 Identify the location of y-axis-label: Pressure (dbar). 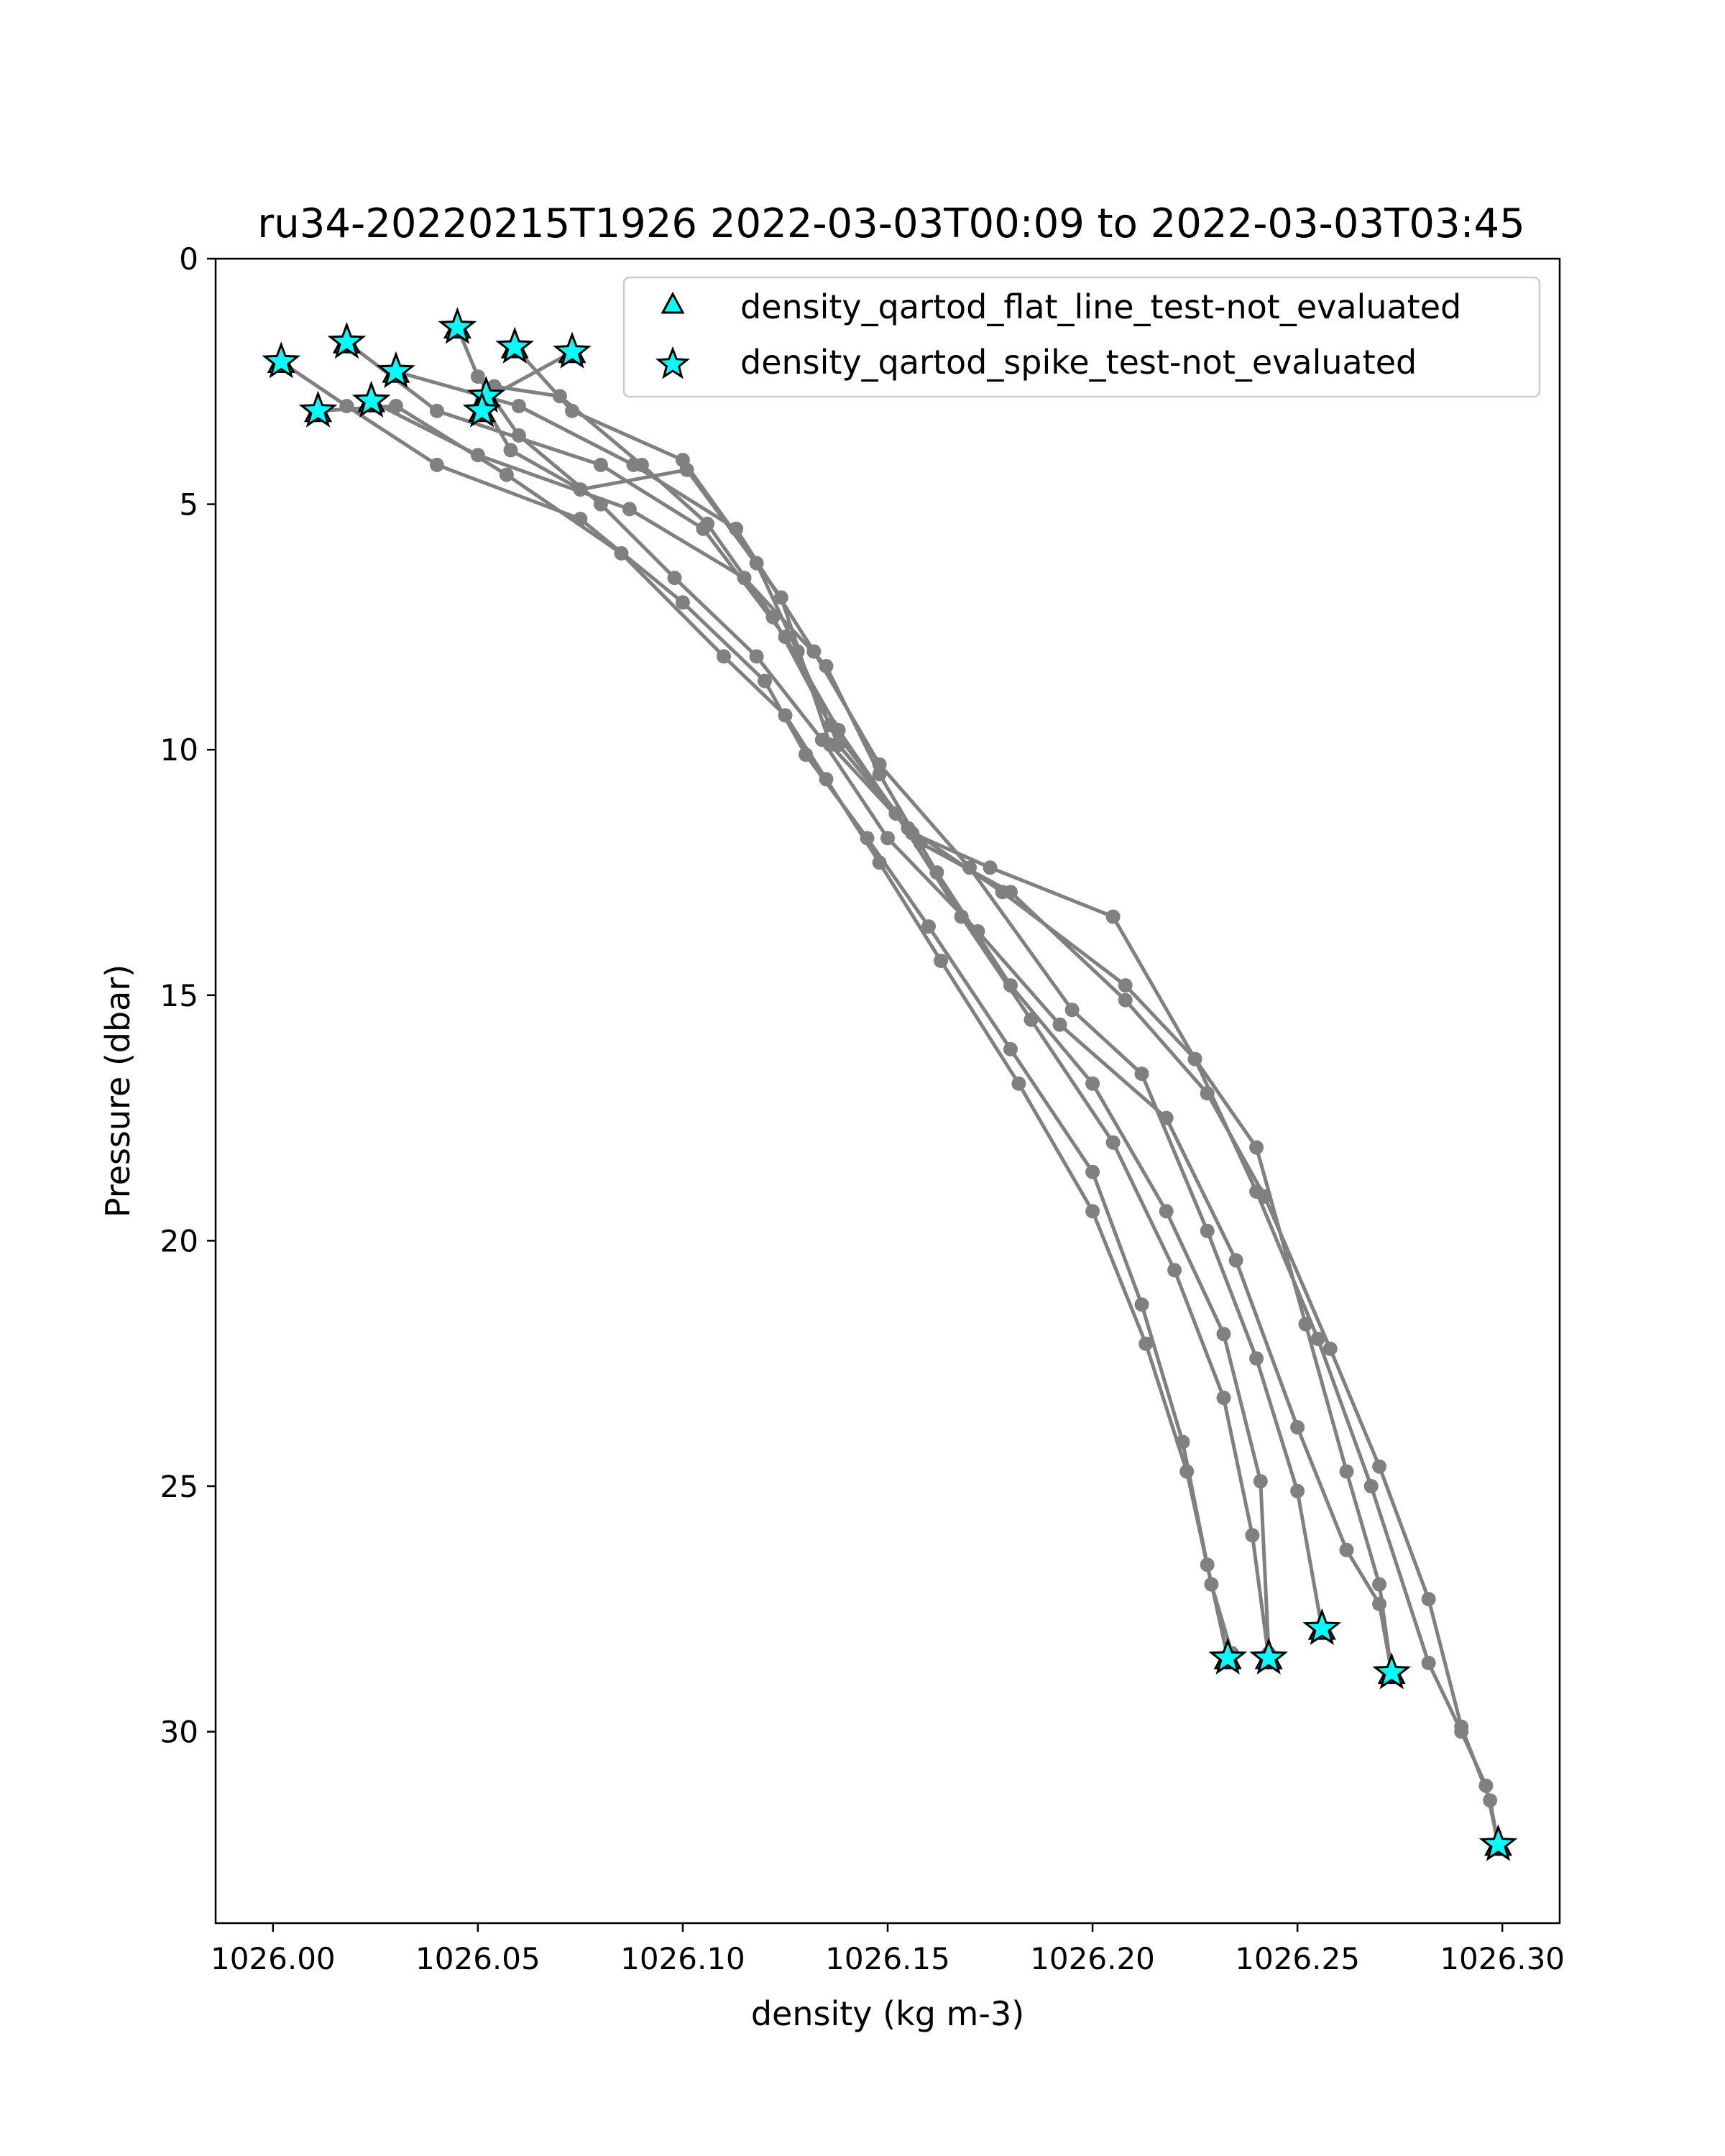
(117, 1090).